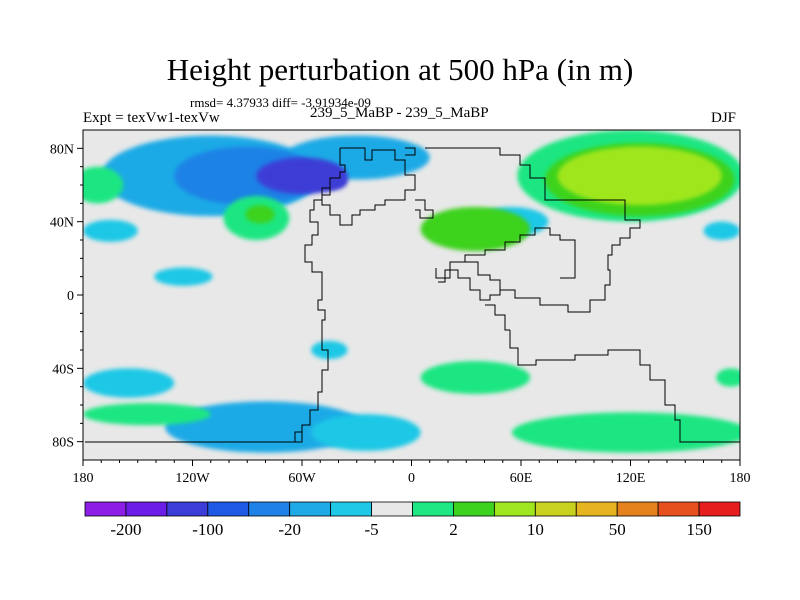  I want to click on colorbar-label-0: -200, so click(125, 529).